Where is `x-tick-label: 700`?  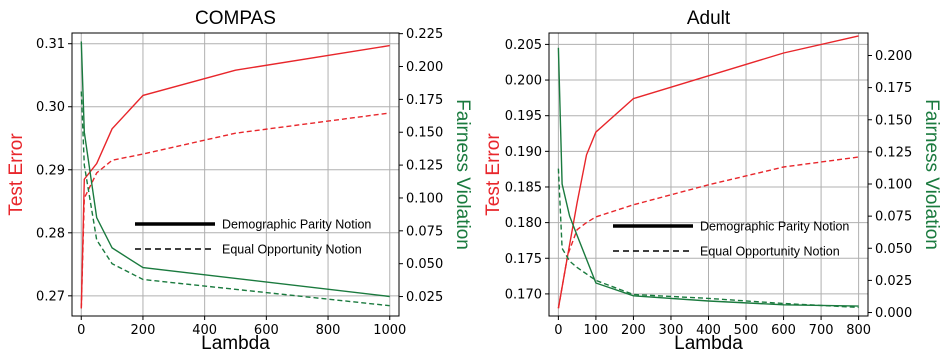
x-tick-label: 700 is located at coordinates (821, 330).